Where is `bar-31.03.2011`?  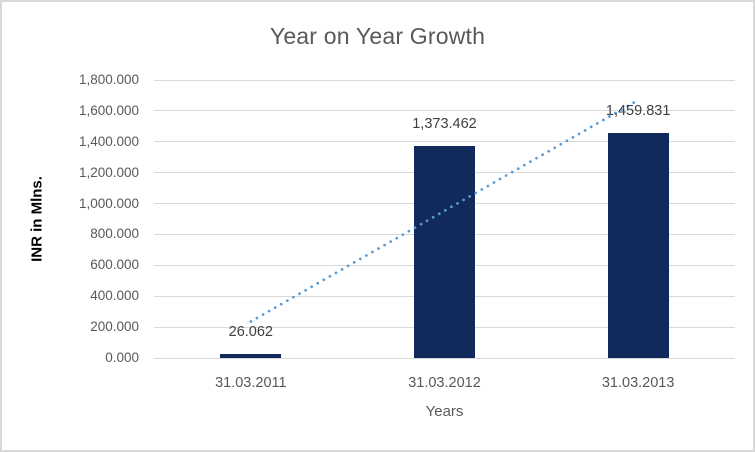
bar-31.03.2011 is located at coordinates (251, 355).